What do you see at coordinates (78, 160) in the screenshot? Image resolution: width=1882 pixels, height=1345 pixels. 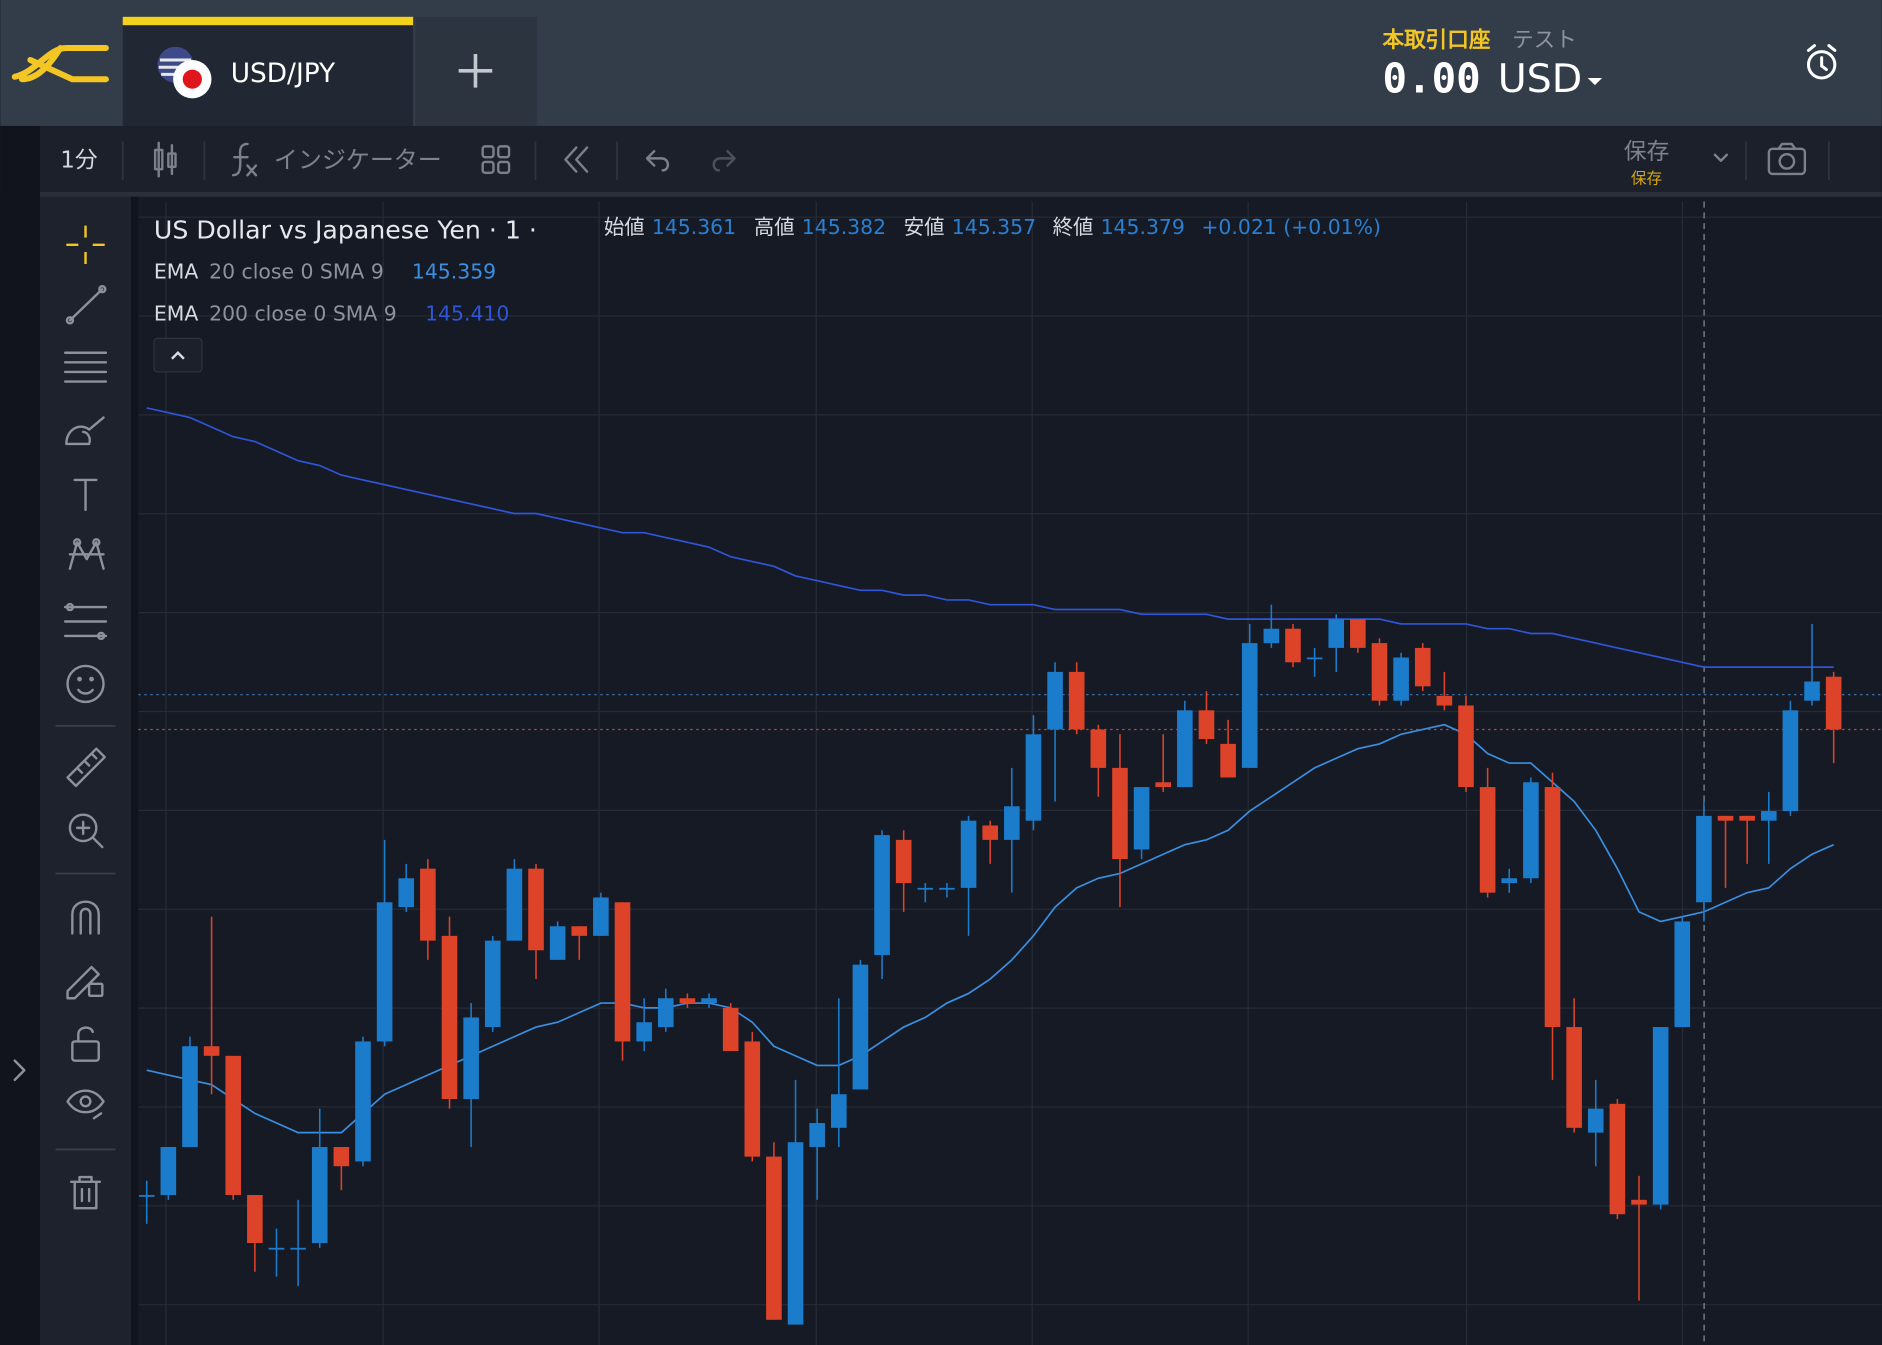 I see `interval-button: 1分` at bounding box center [78, 160].